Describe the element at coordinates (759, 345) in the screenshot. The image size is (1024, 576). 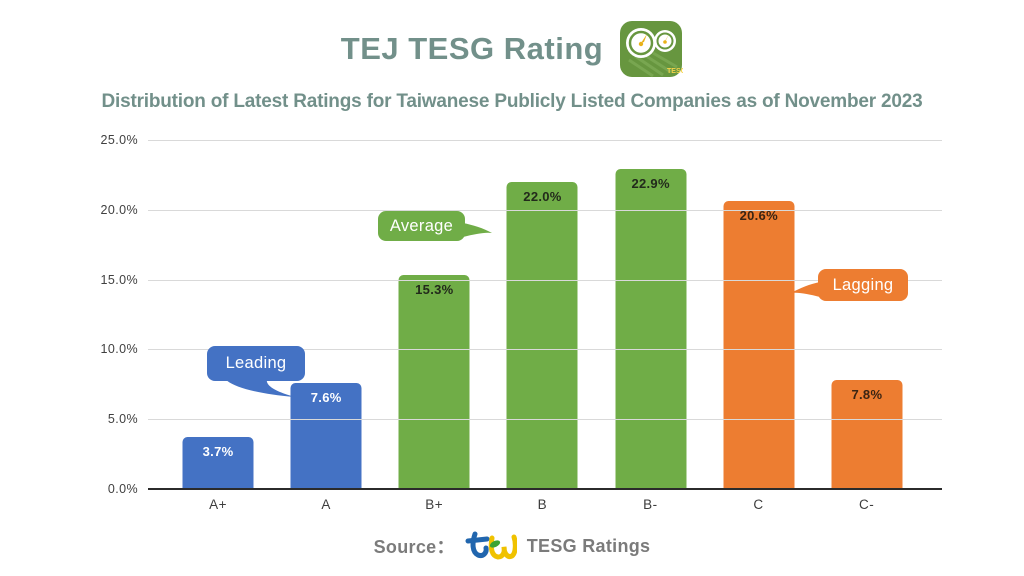
I see `bar-C: 20.6%` at that location.